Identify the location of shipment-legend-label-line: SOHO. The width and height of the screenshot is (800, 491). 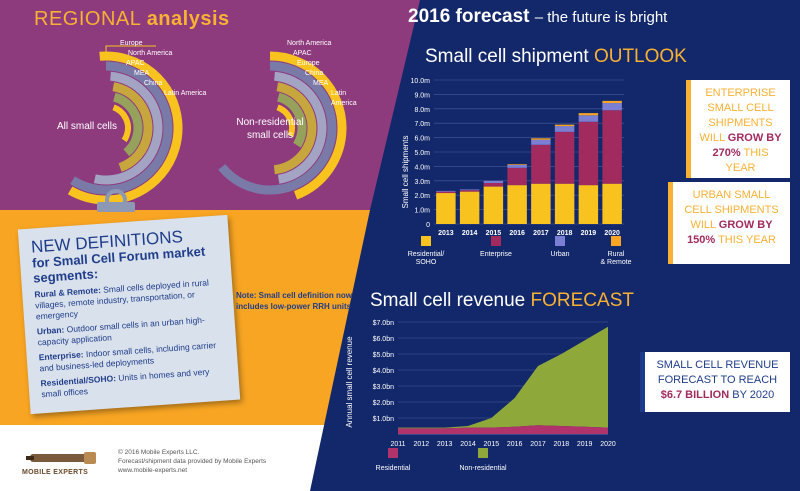
(426, 262).